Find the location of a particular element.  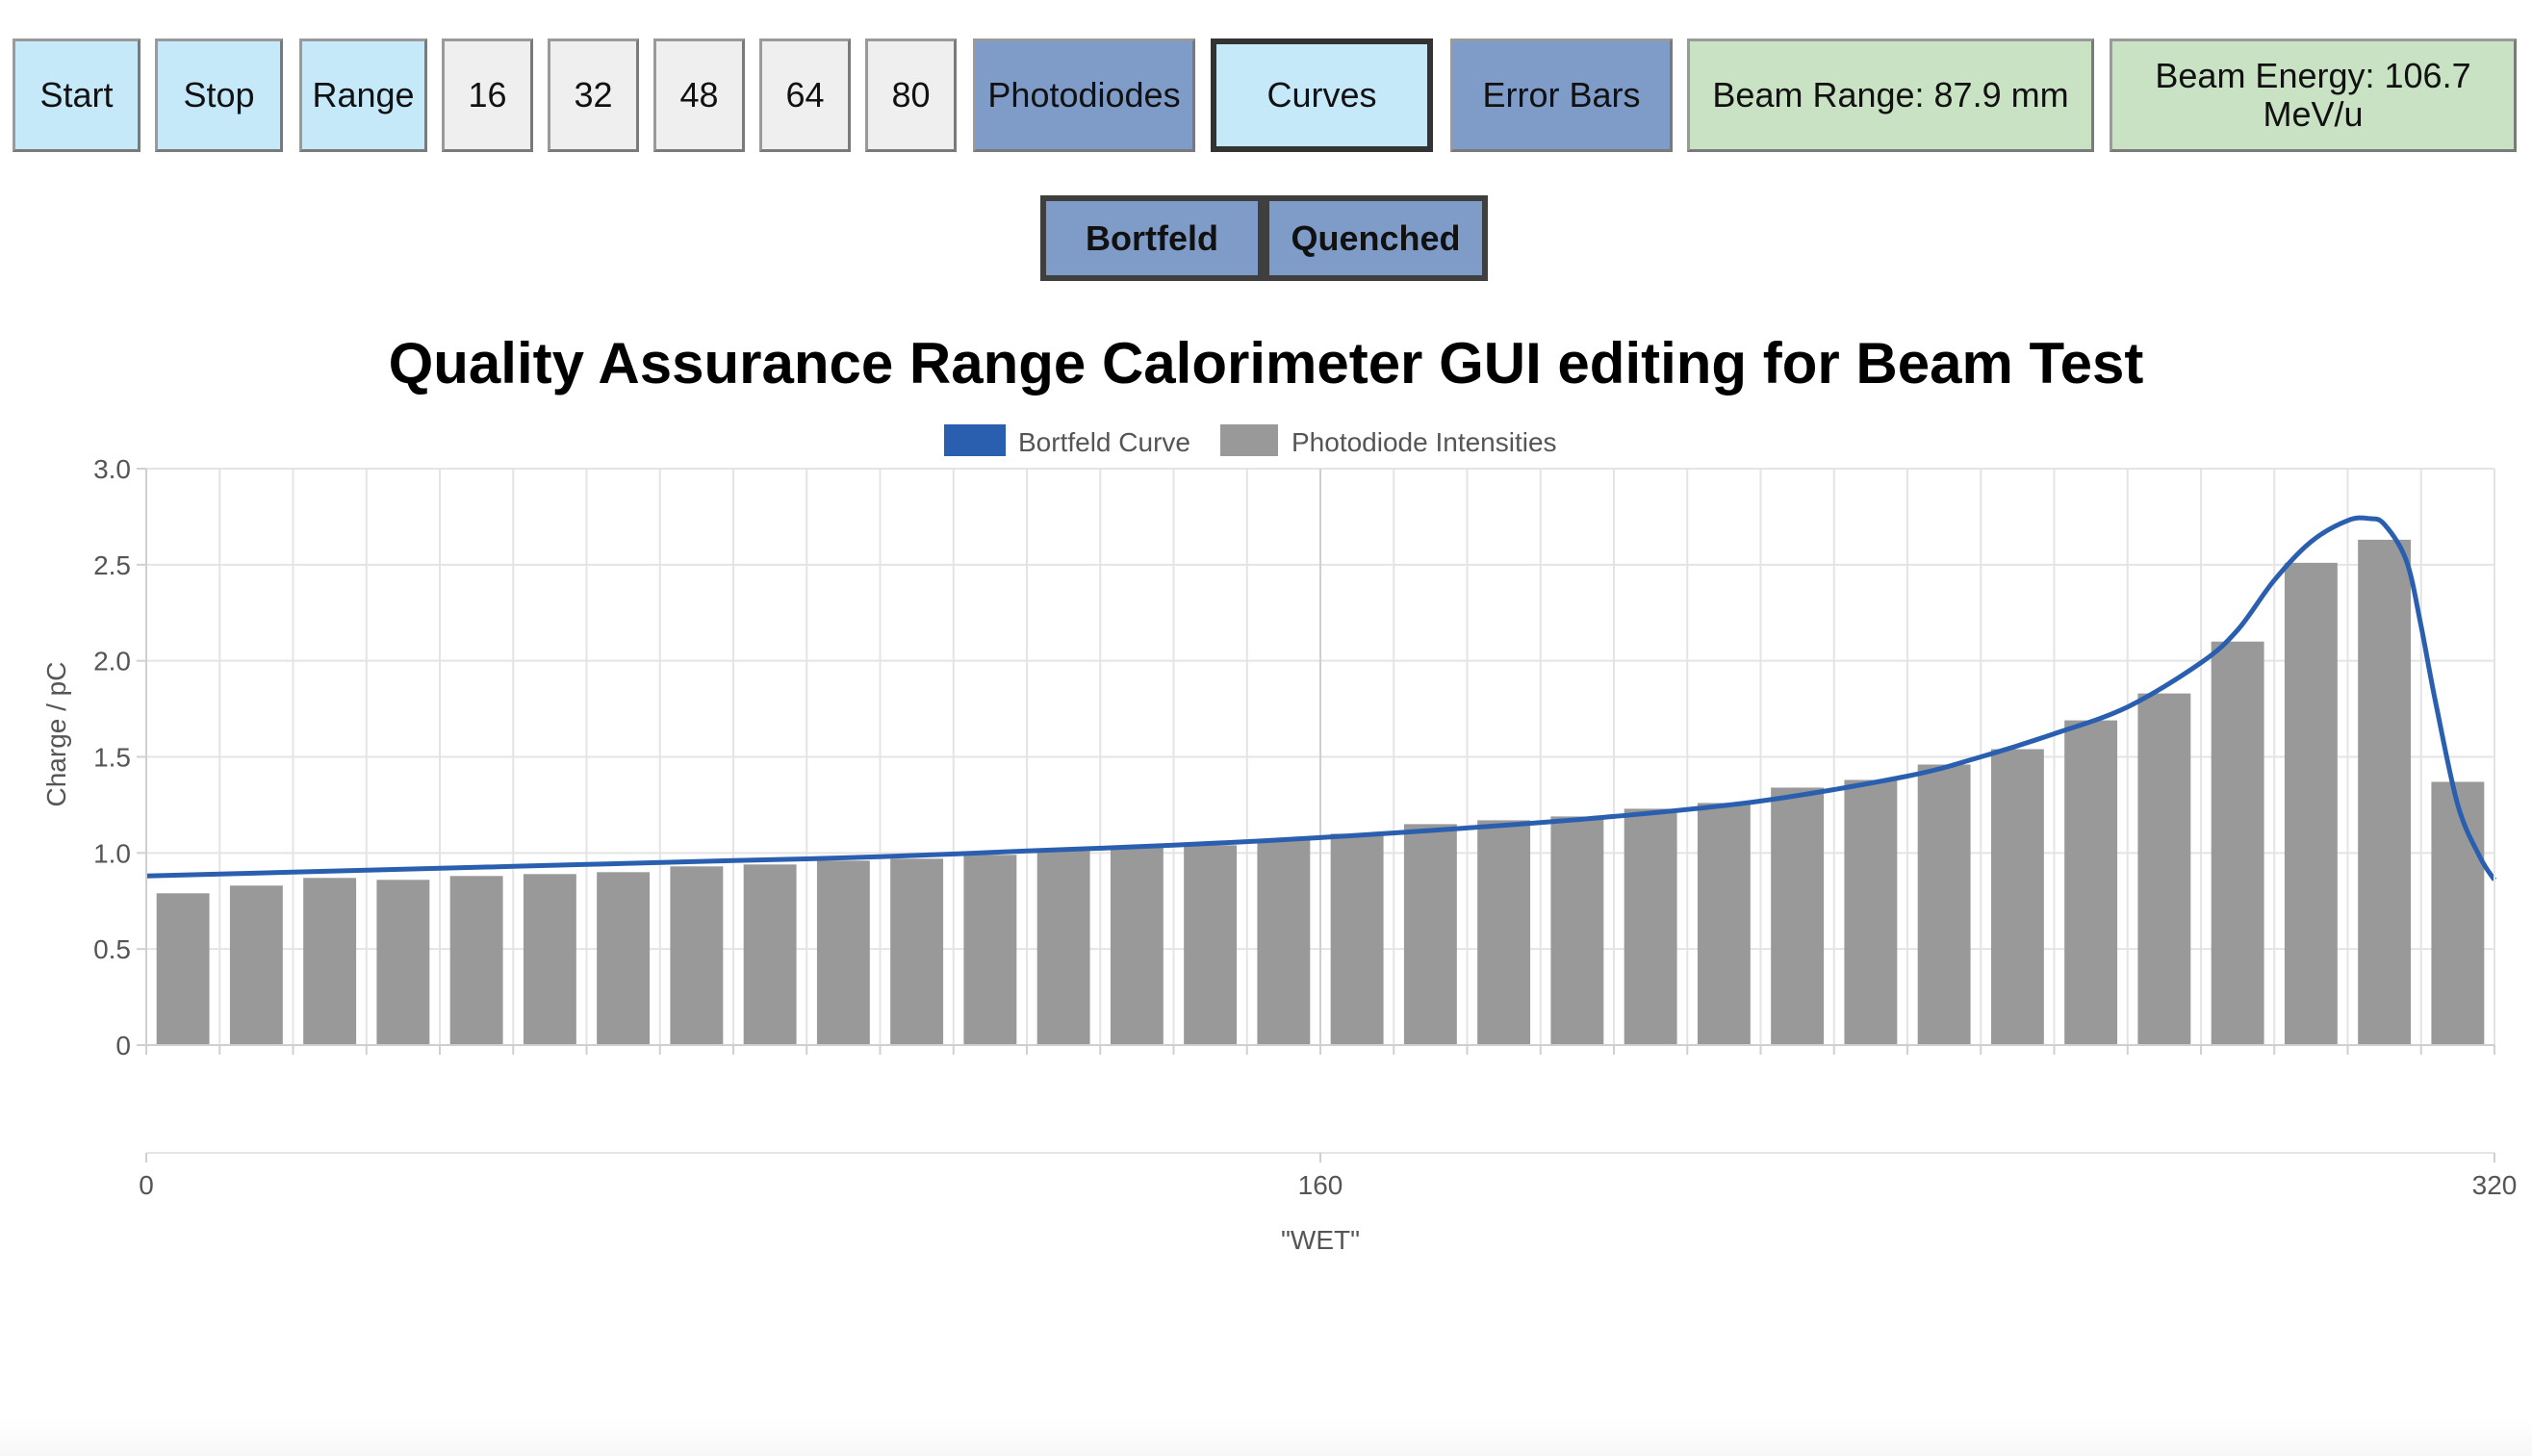

stop-button: Stop is located at coordinates (219, 95).